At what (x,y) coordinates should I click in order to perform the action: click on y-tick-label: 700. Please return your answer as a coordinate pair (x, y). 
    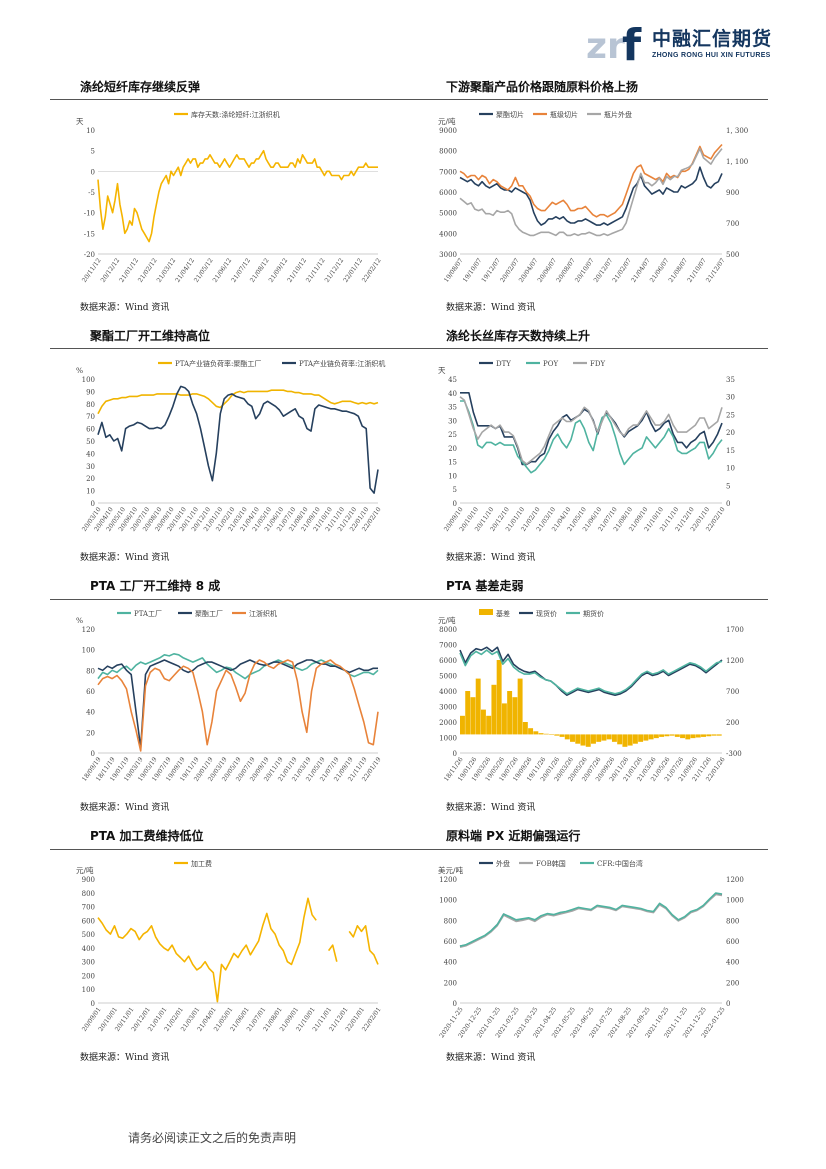
    Looking at the image, I should click on (88, 908).